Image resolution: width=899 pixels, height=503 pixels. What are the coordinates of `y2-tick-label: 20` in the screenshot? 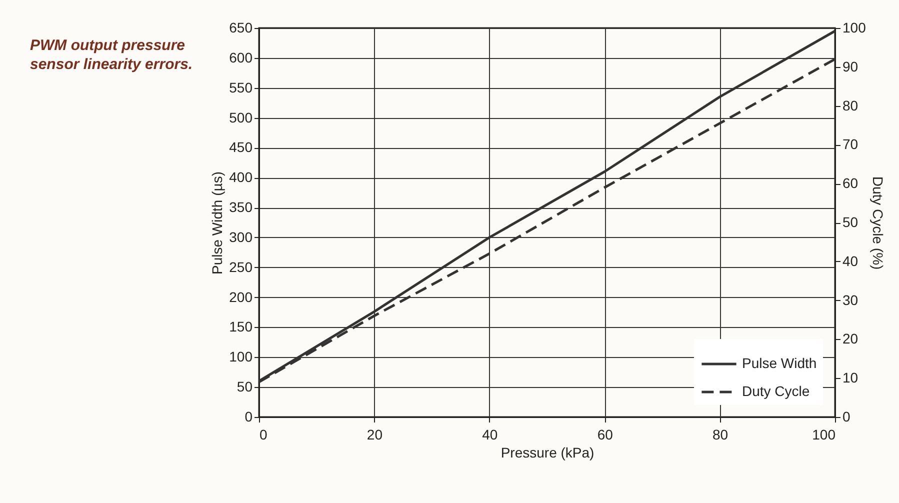 It's located at (850, 338).